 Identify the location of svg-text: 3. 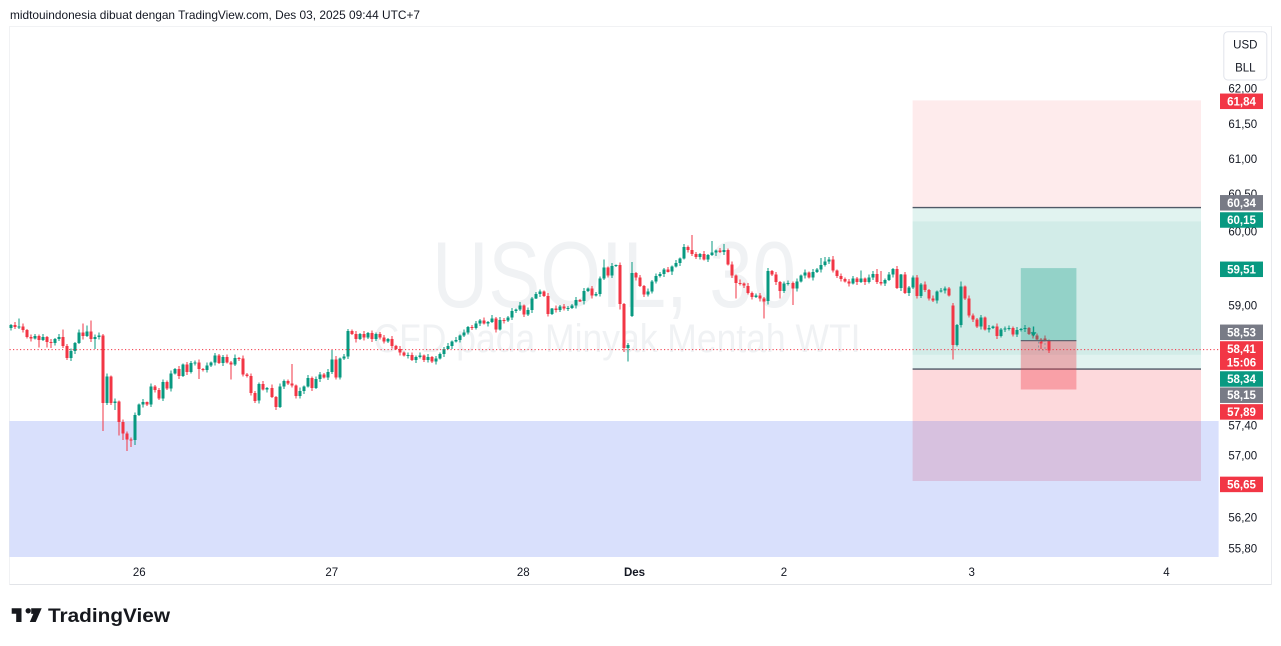
(971, 573).